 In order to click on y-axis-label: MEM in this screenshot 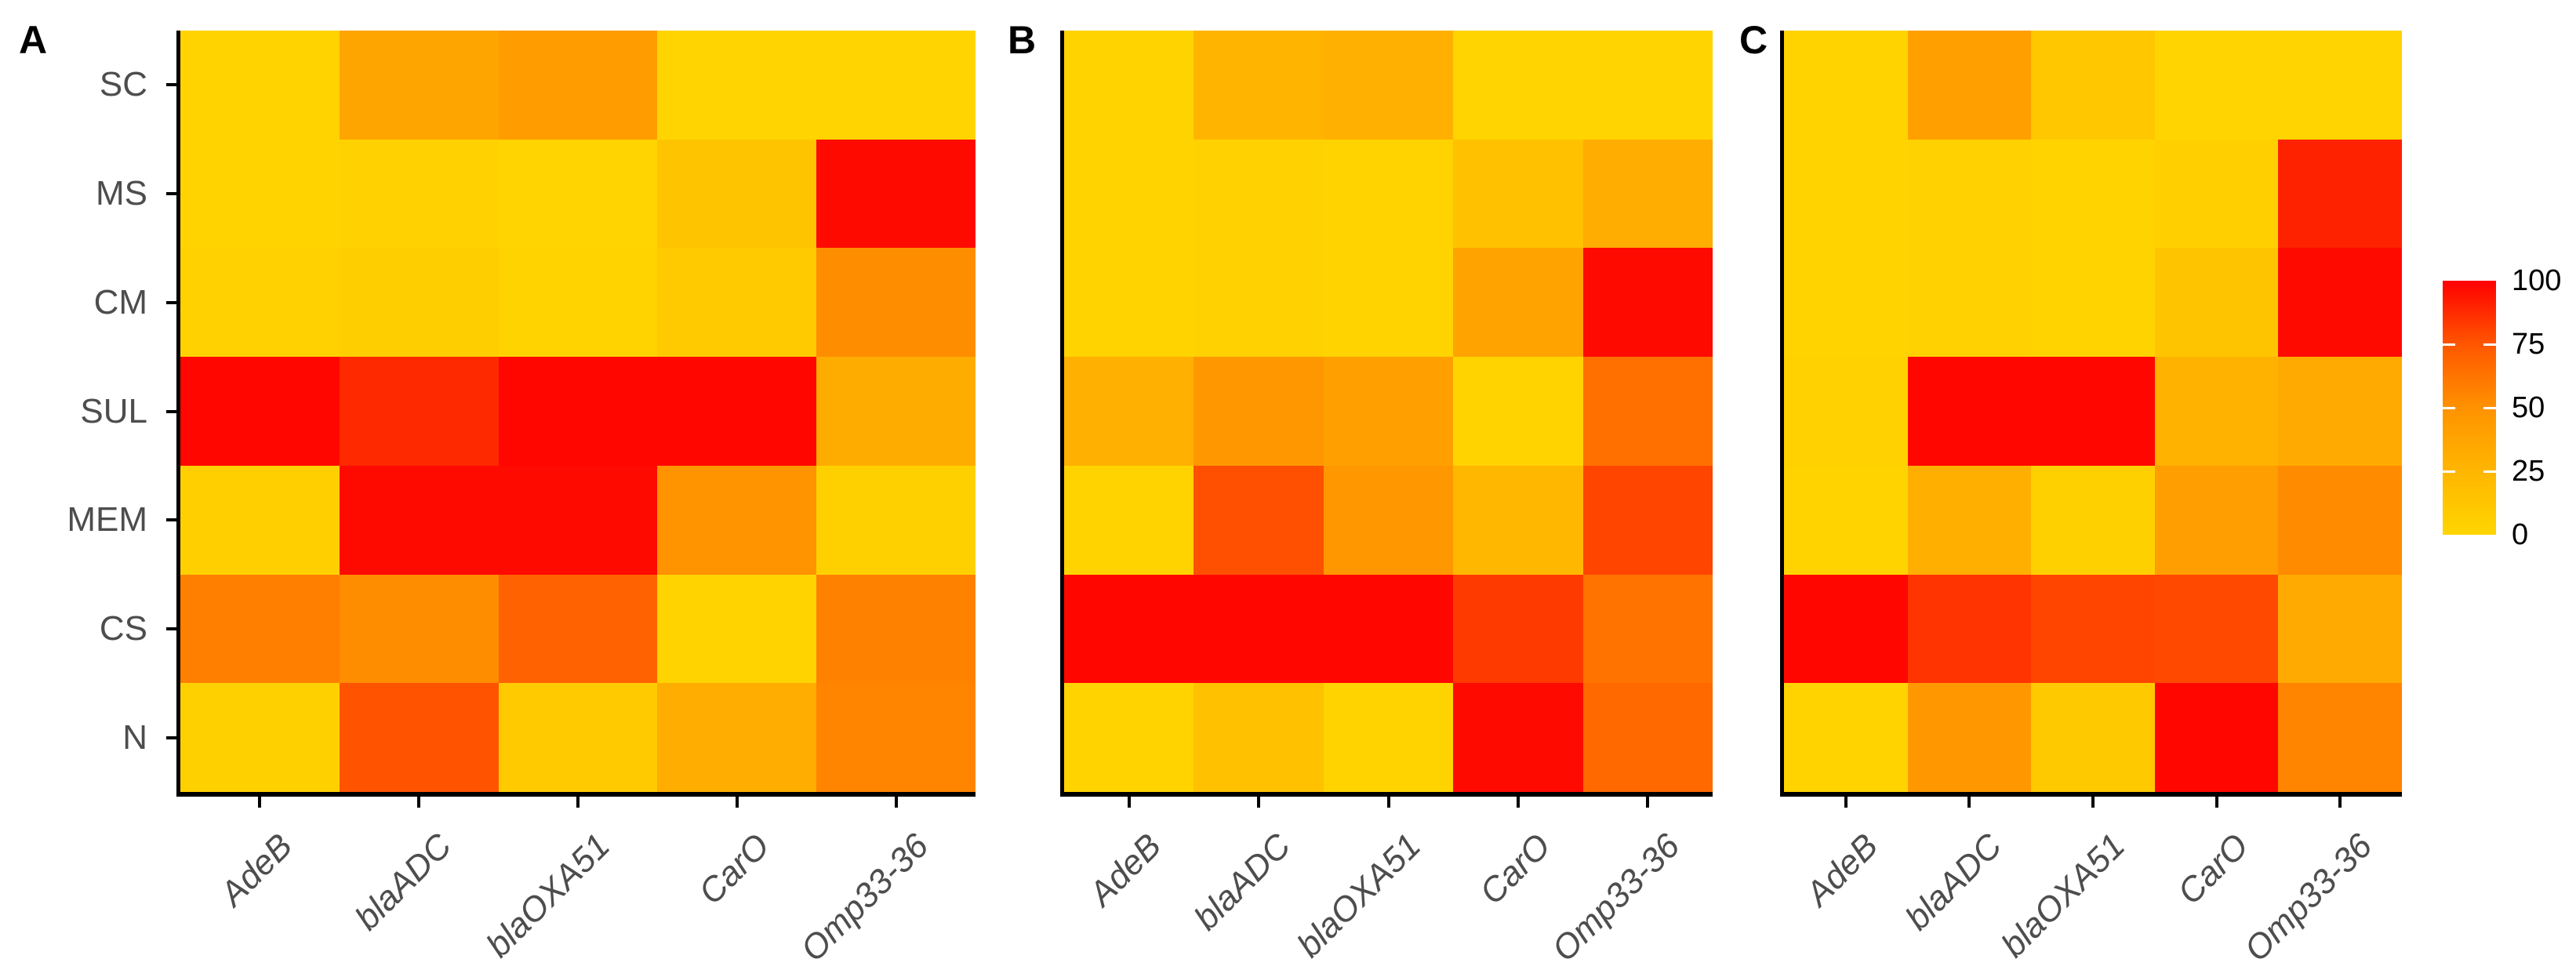, I will do `click(107, 519)`.